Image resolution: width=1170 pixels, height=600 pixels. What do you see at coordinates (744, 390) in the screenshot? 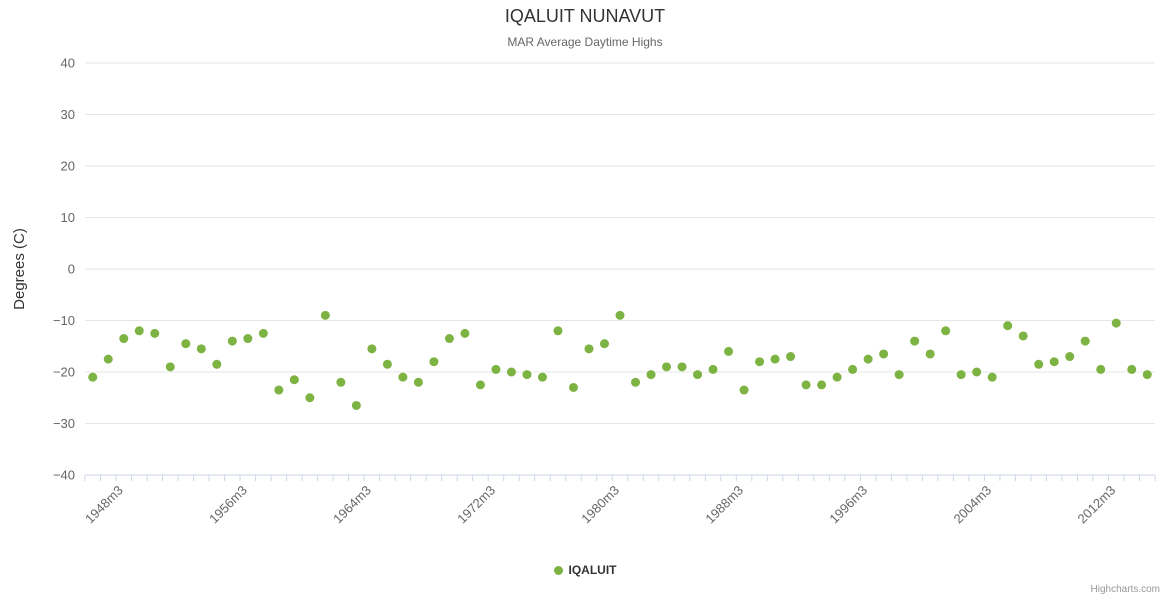
I see `data-point: 1988m3: -23.5` at bounding box center [744, 390].